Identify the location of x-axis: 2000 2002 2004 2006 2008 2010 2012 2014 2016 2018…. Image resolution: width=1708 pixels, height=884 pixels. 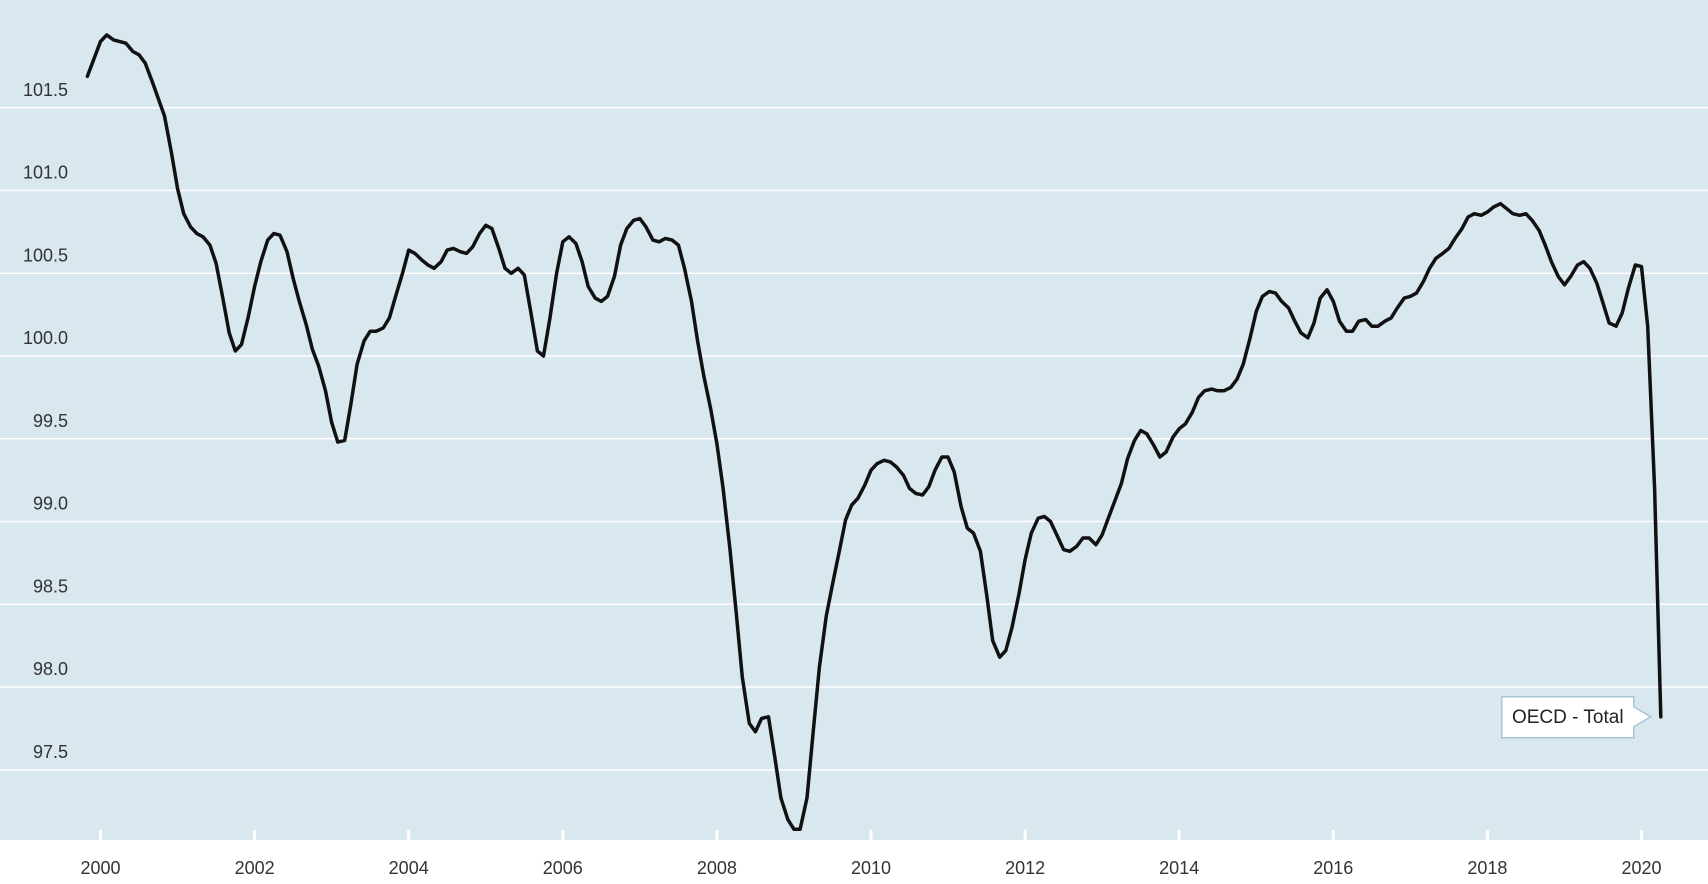
(871, 854).